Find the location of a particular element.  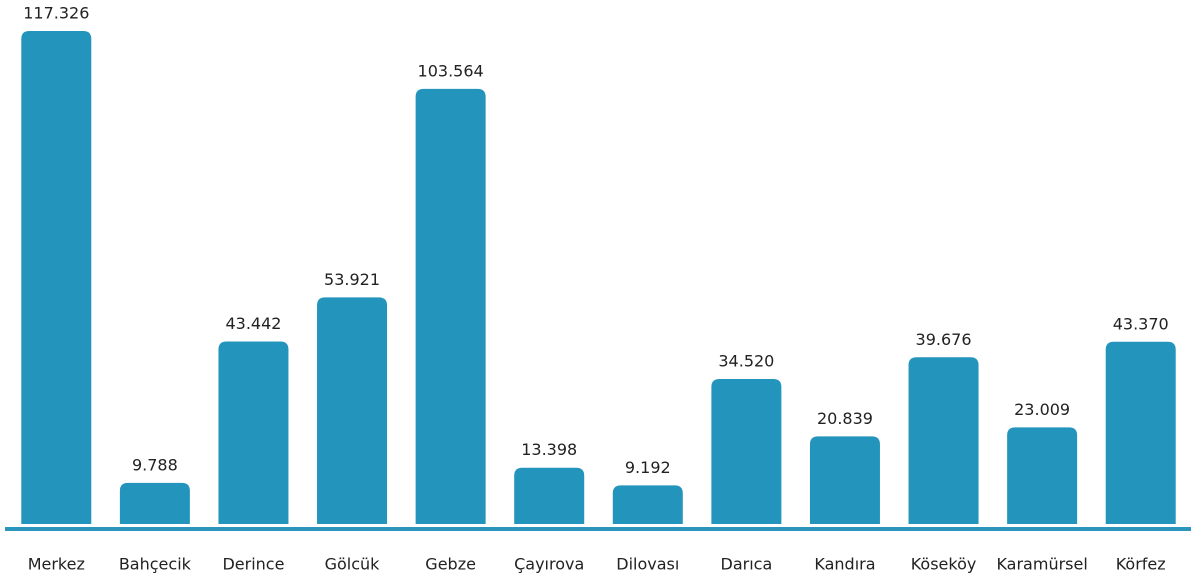

x-tick-label: Gölcük is located at coordinates (353, 564).